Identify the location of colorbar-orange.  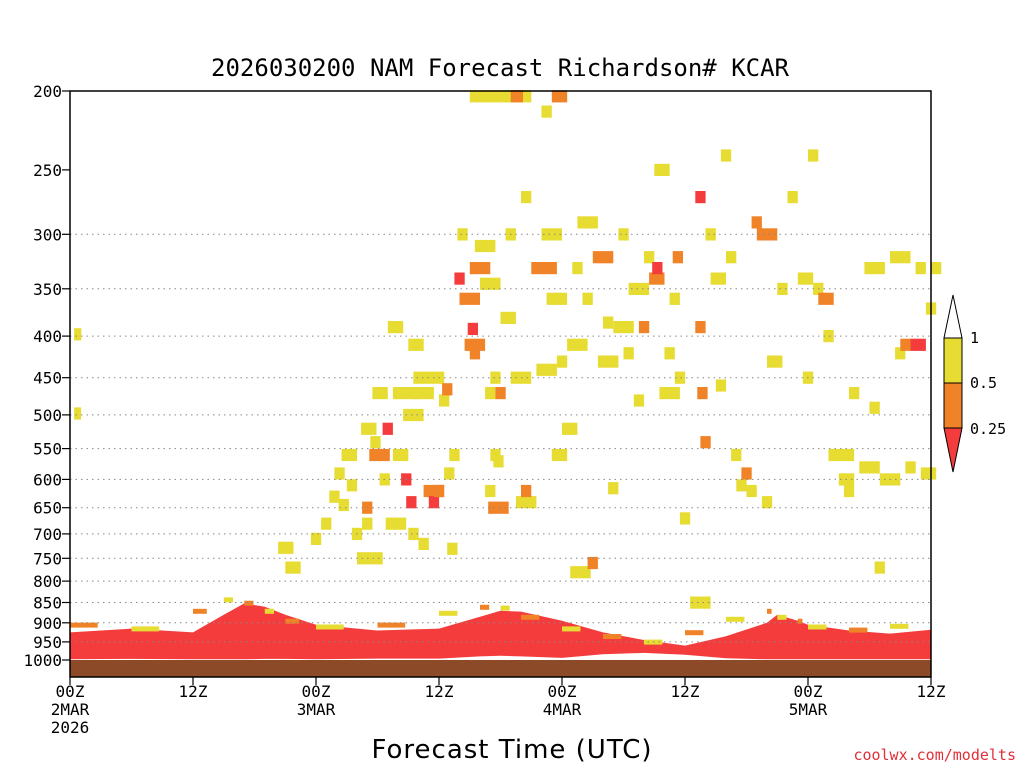
(953, 405).